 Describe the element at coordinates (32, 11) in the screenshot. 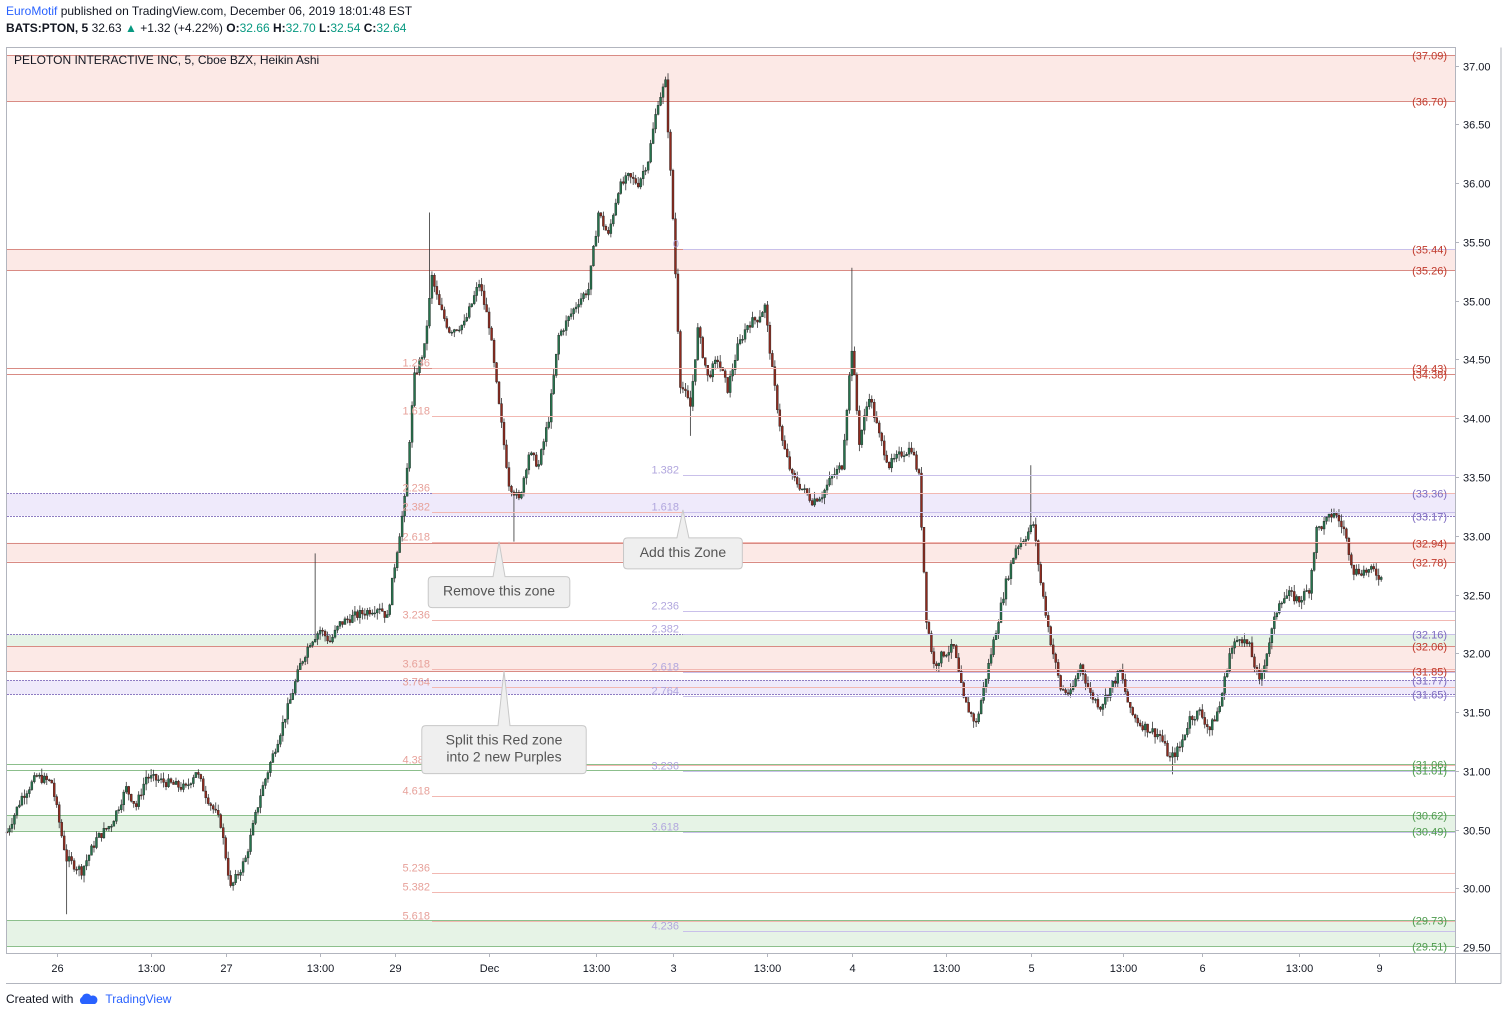

I see `publisher-name: EuroMotif` at that location.